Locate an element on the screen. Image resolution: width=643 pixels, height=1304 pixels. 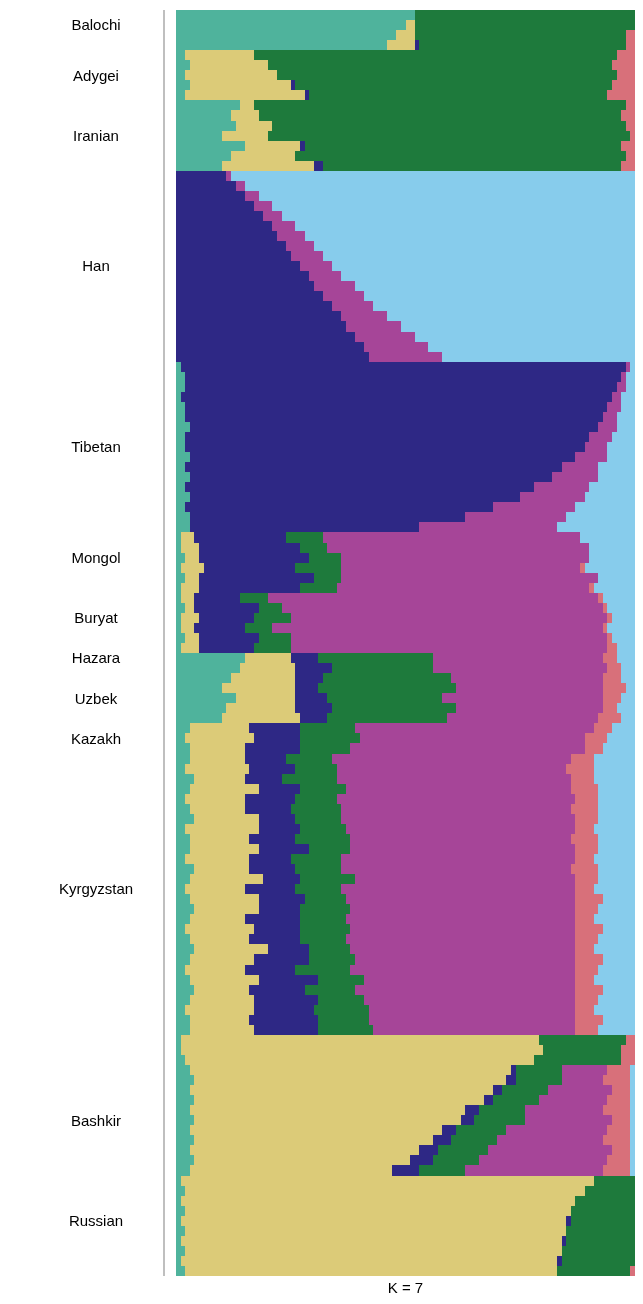
y-tick-label: Uzbek is located at coordinates (96, 698).